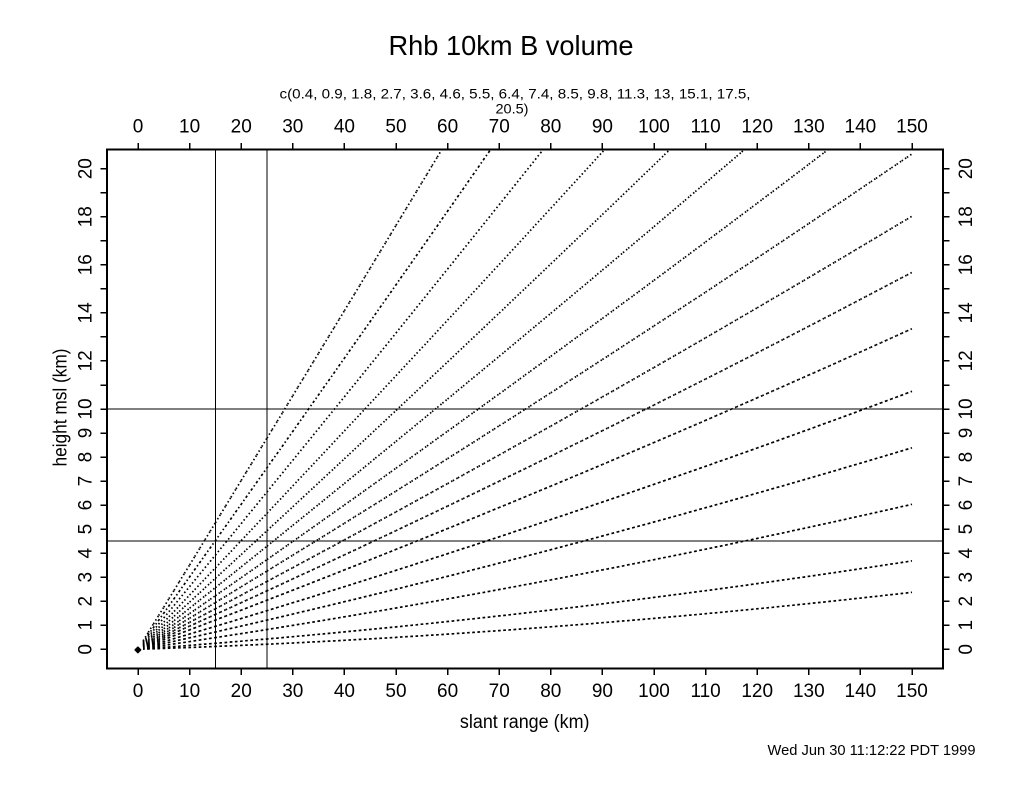 The height and width of the screenshot is (787, 1019). I want to click on svg-text: Rhb 10km B volume, so click(511, 45).